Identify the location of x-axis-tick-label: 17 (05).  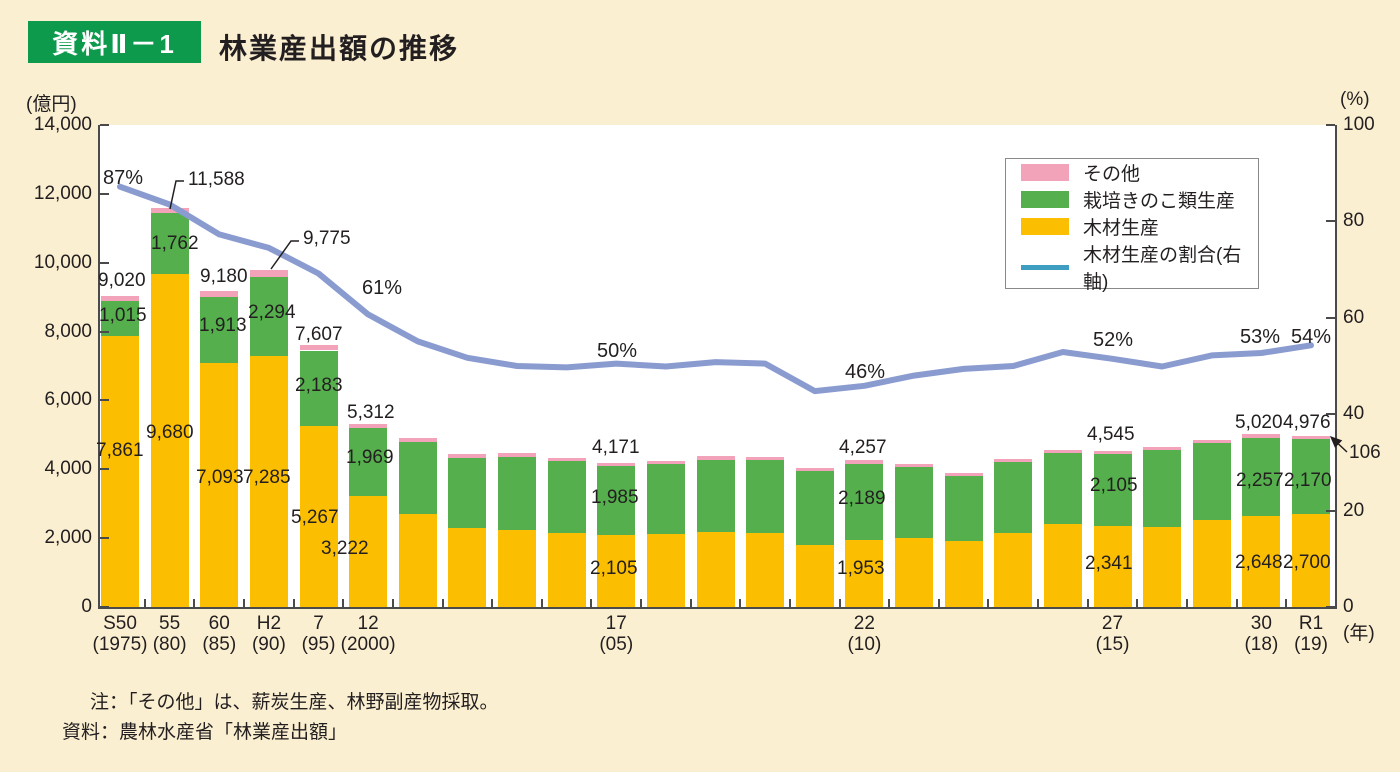
(616, 634).